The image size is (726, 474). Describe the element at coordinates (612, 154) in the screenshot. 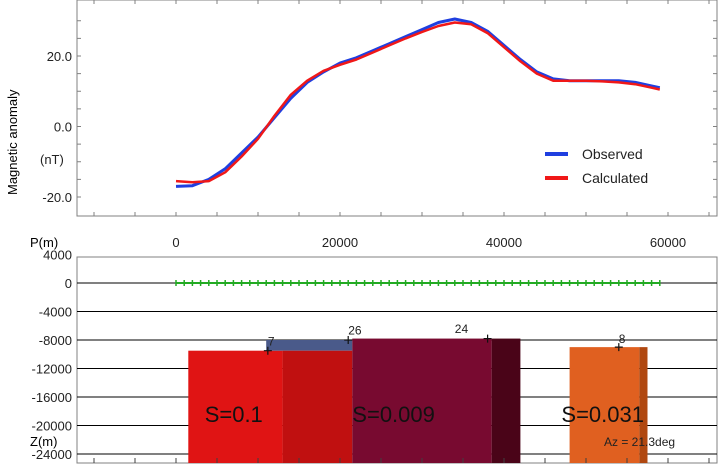

I see `legend-label-observed: Observed` at that location.